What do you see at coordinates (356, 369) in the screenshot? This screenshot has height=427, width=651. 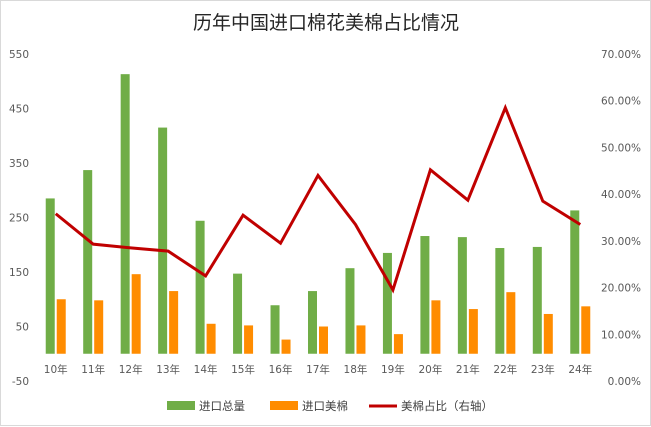 I see `x-tick-label: 18年` at bounding box center [356, 369].